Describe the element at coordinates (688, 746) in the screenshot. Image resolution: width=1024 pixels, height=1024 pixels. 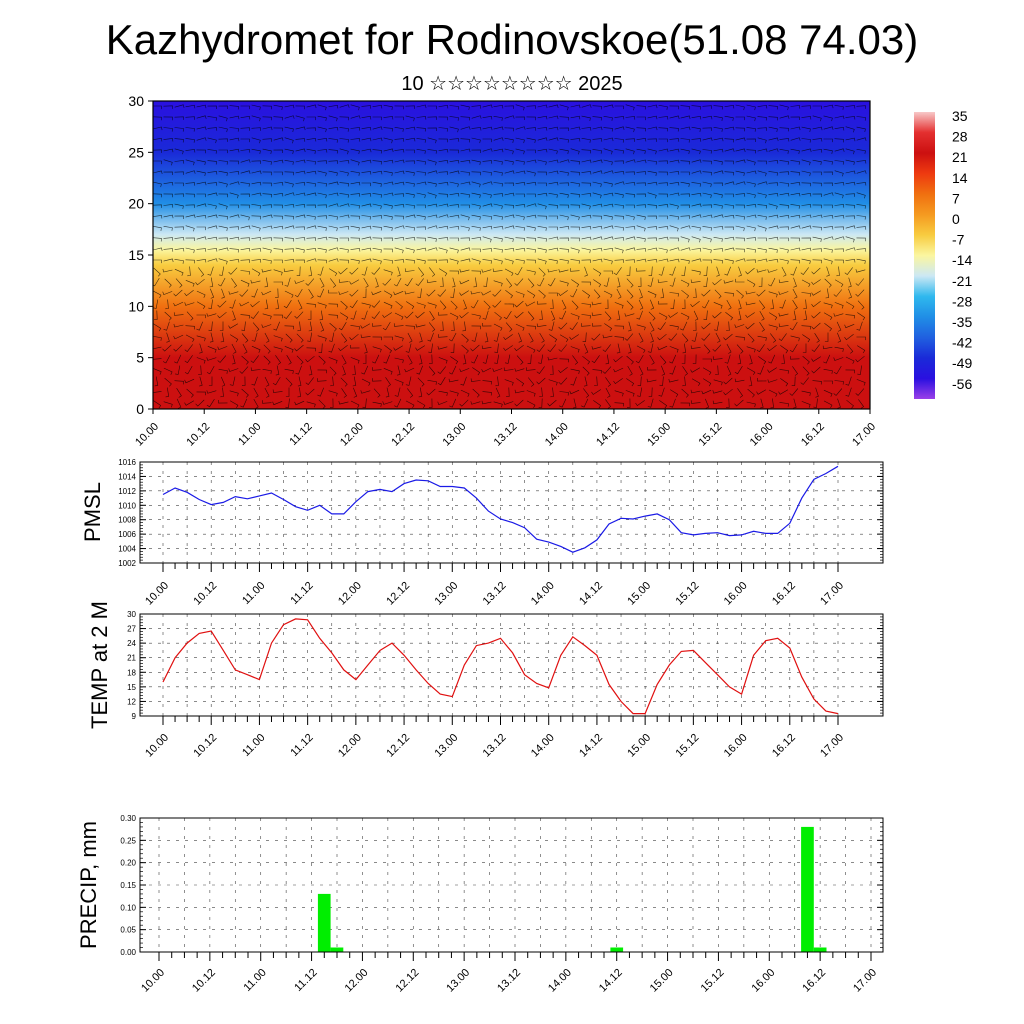
I see `xtick-label: 15.12` at that location.